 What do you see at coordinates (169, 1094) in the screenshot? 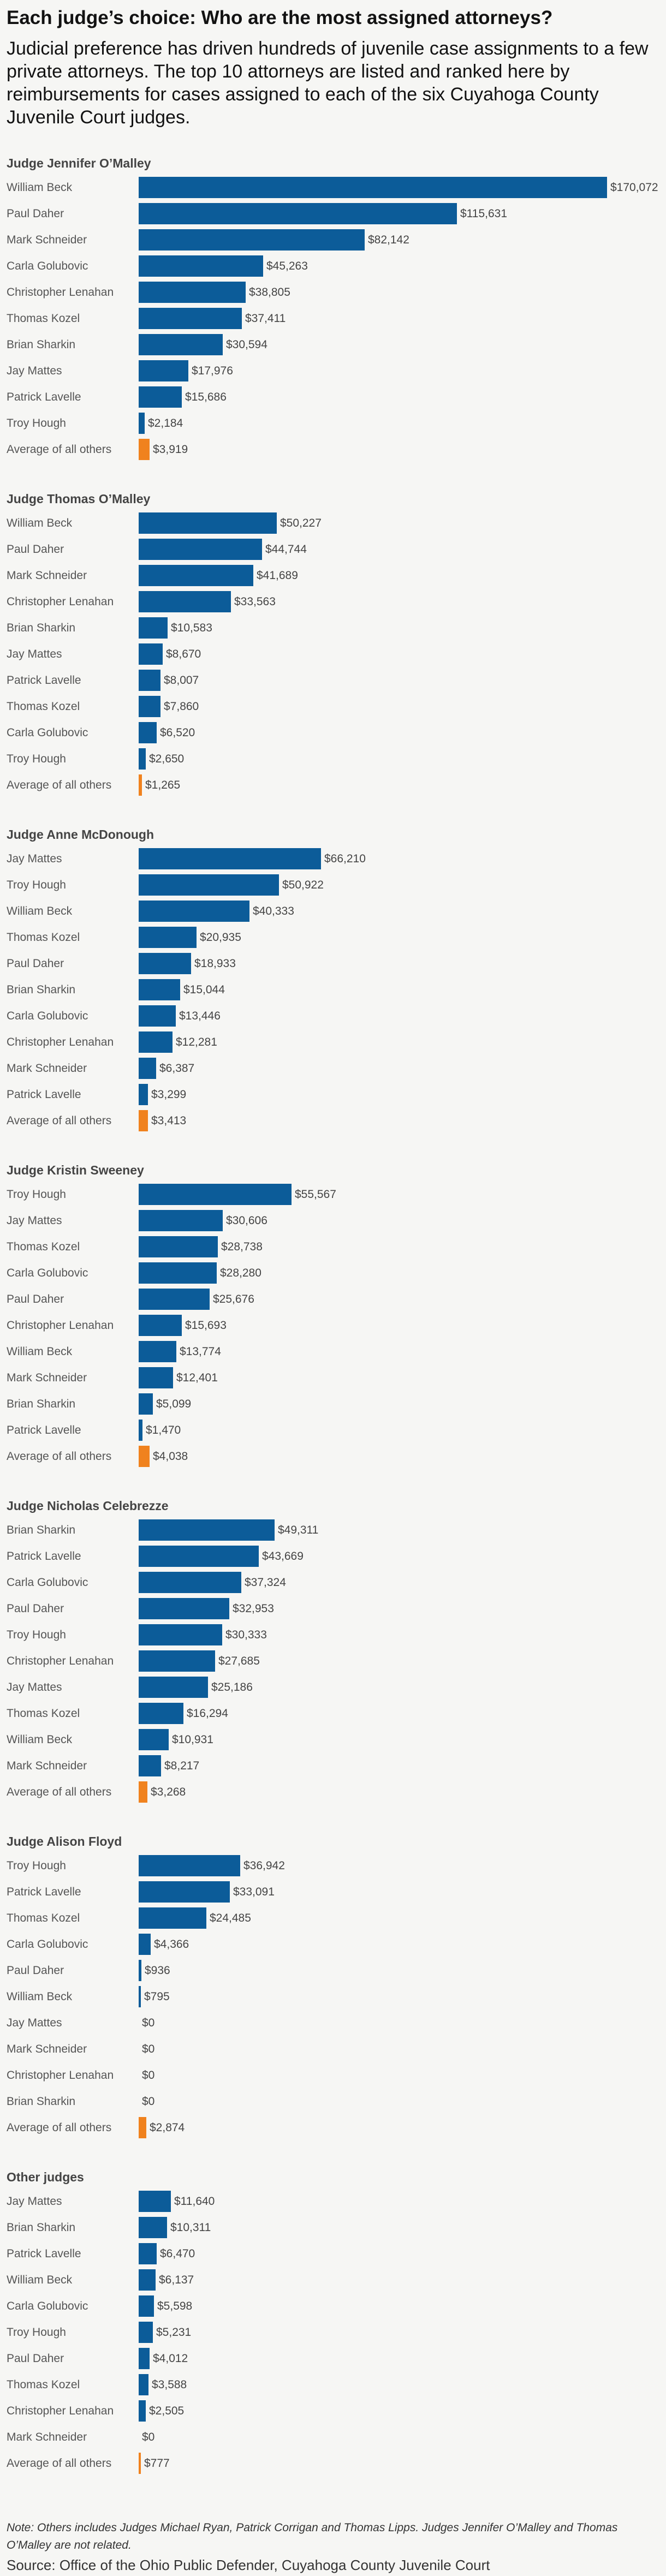
I see `bar-value-label: $3,299` at bounding box center [169, 1094].